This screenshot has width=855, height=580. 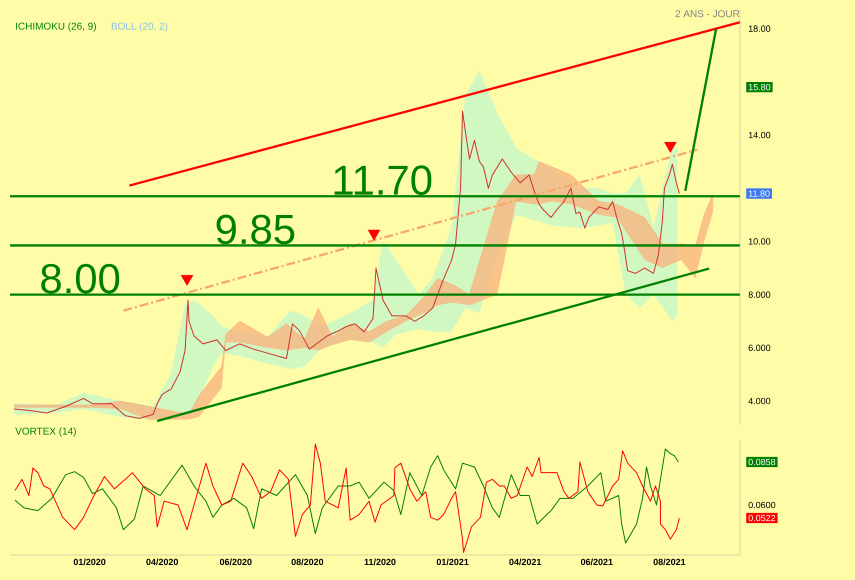 I want to click on y-tick-label: 0.0600, so click(x=762, y=505).